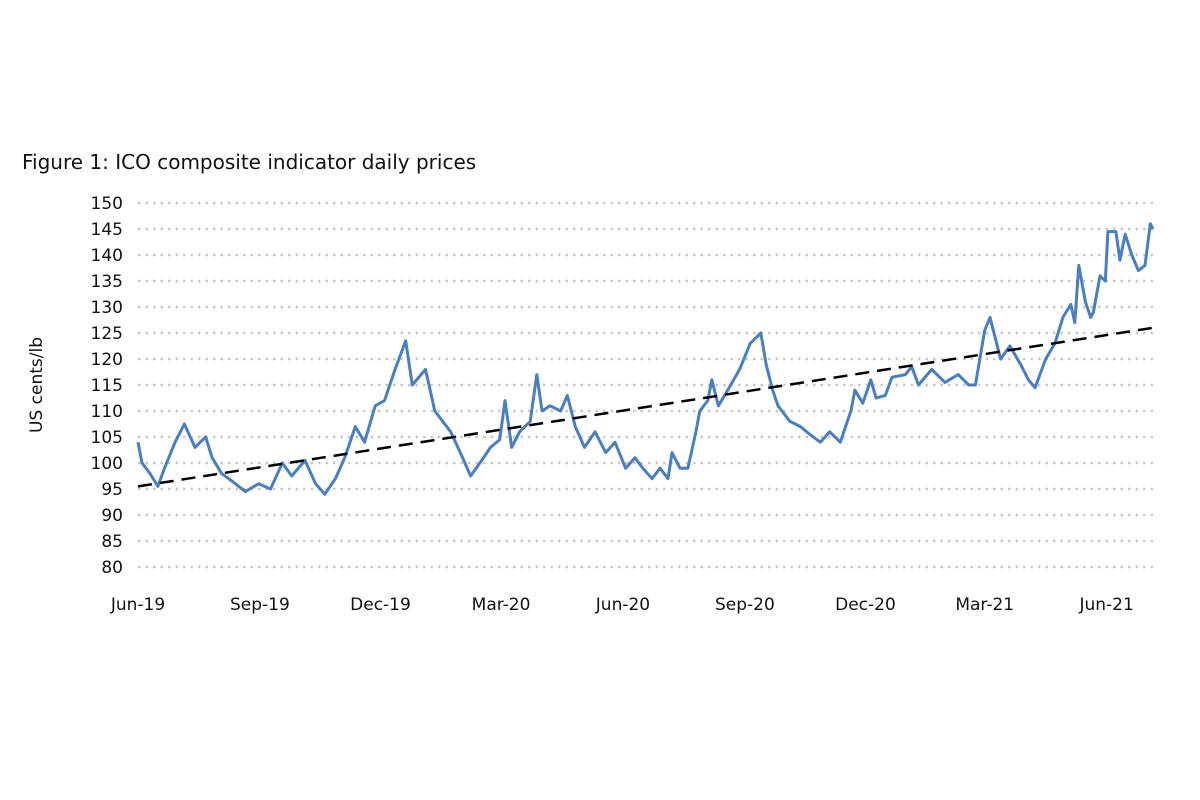  I want to click on y-tick-label: 95, so click(112, 490).